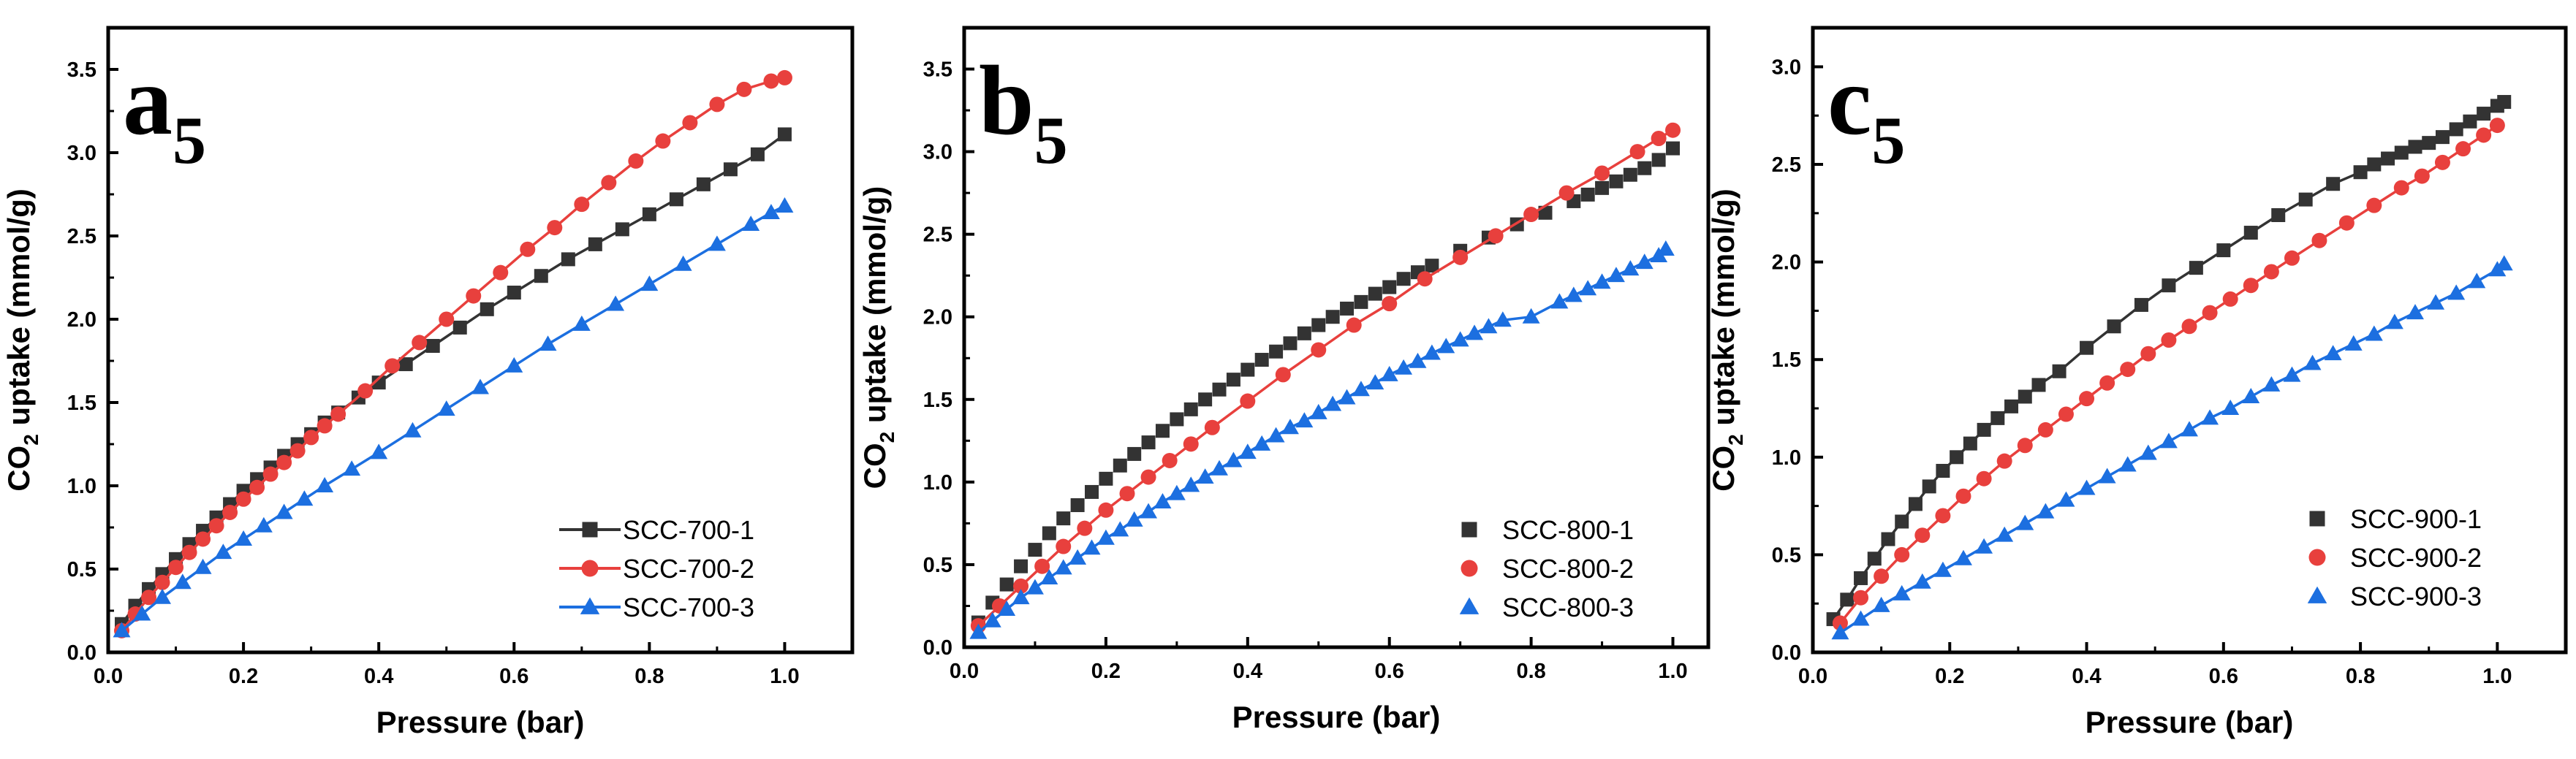  I want to click on legend-item-SCC-800-2: SCC-800-2, so click(1547, 569).